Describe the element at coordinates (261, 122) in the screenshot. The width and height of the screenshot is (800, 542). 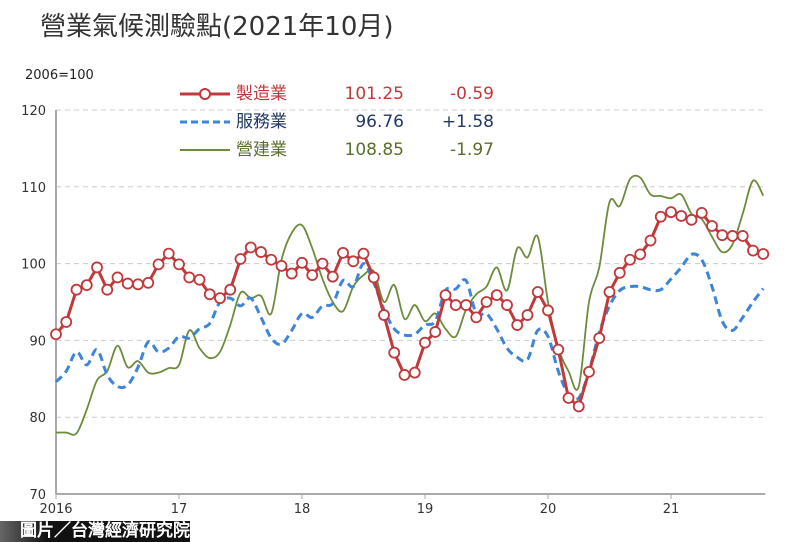
I see `legend-name: 服務業` at that location.